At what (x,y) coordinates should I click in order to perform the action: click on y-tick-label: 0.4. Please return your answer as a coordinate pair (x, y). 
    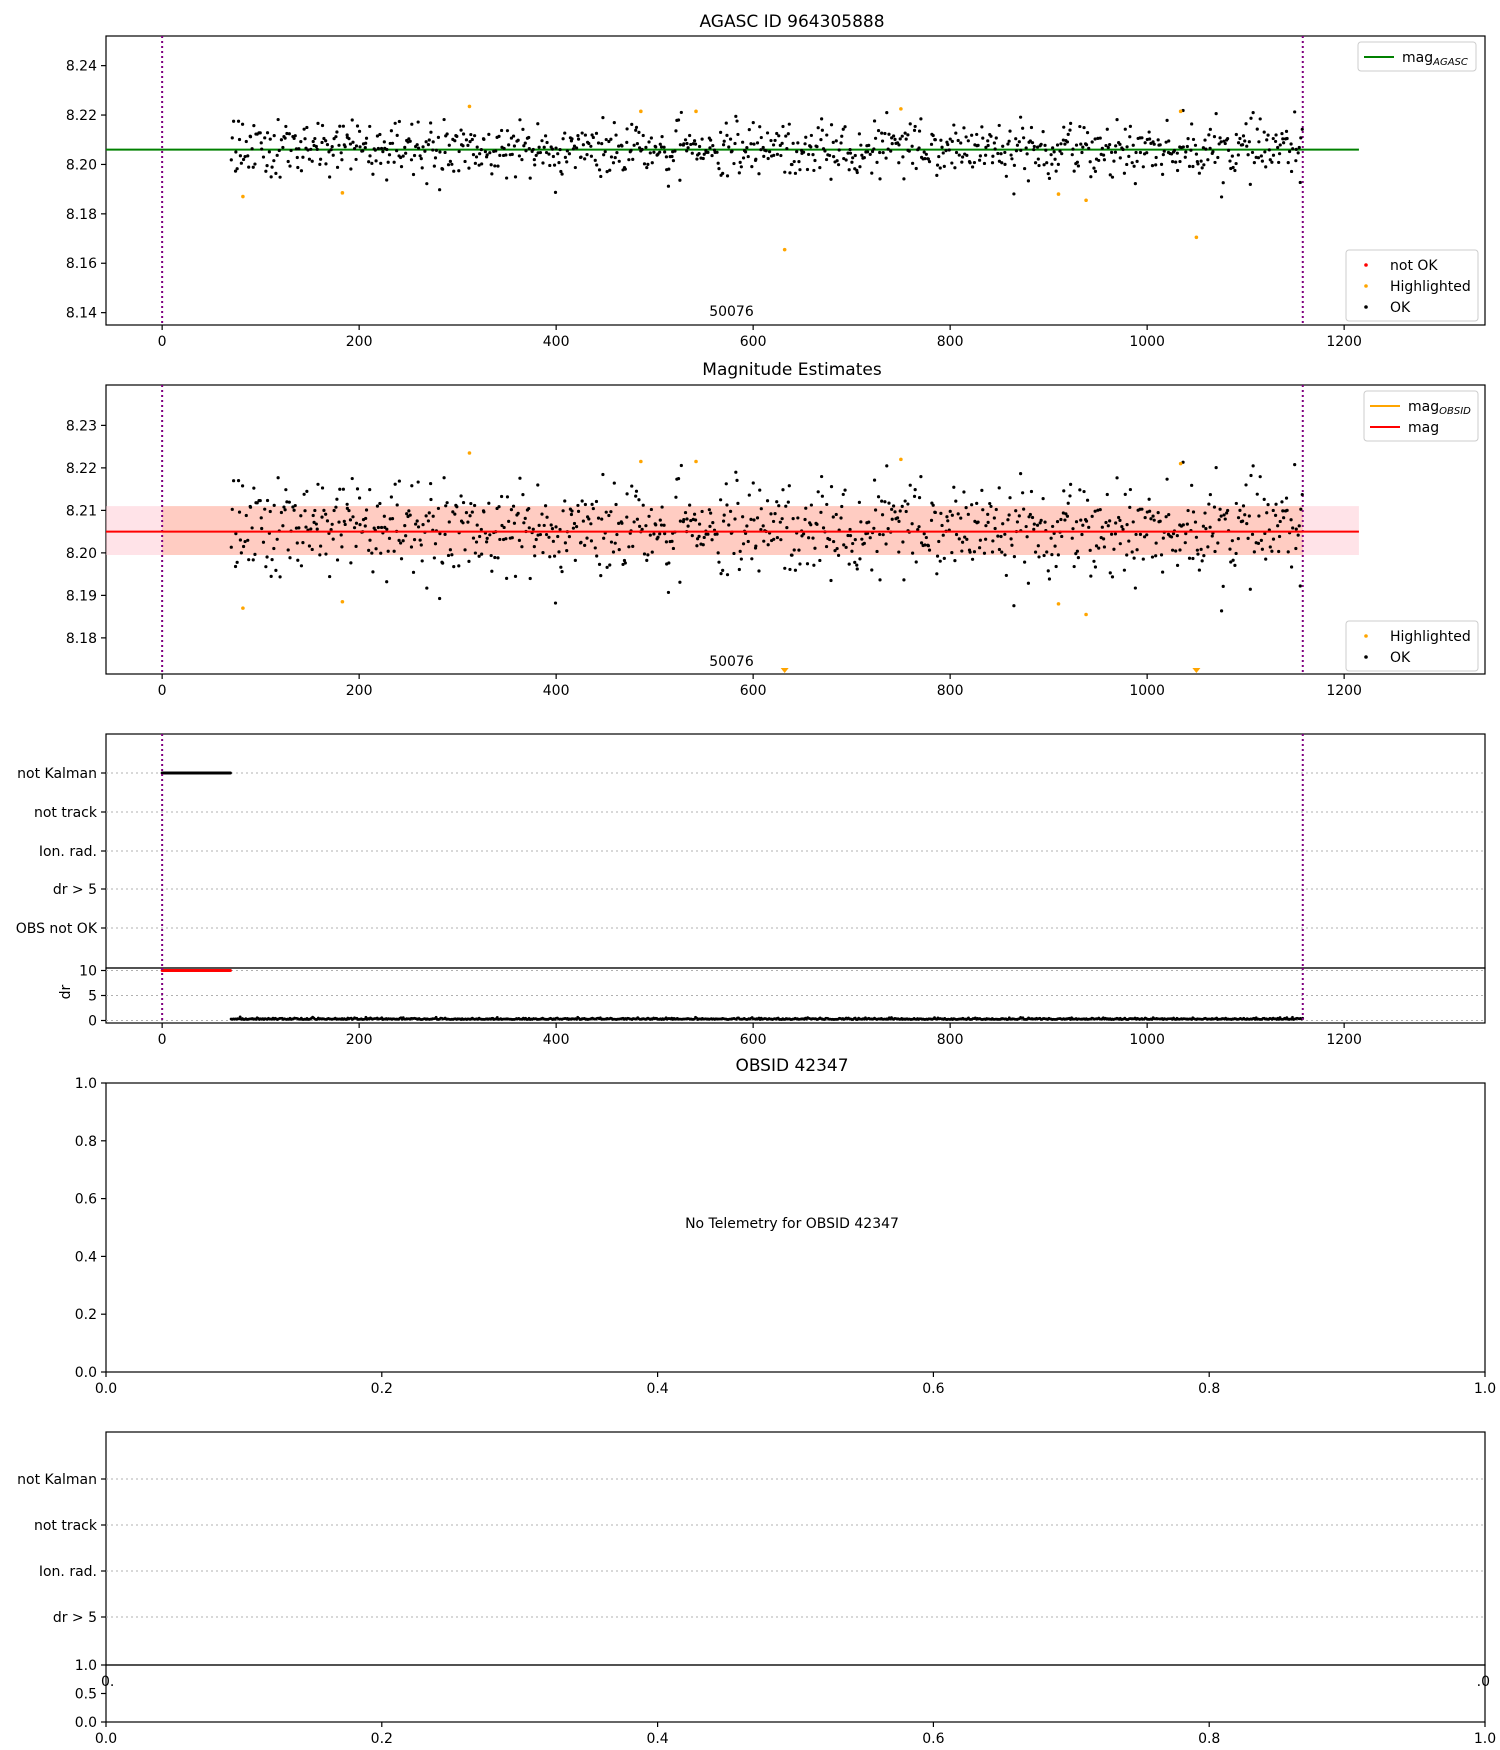
    Looking at the image, I should click on (86, 1257).